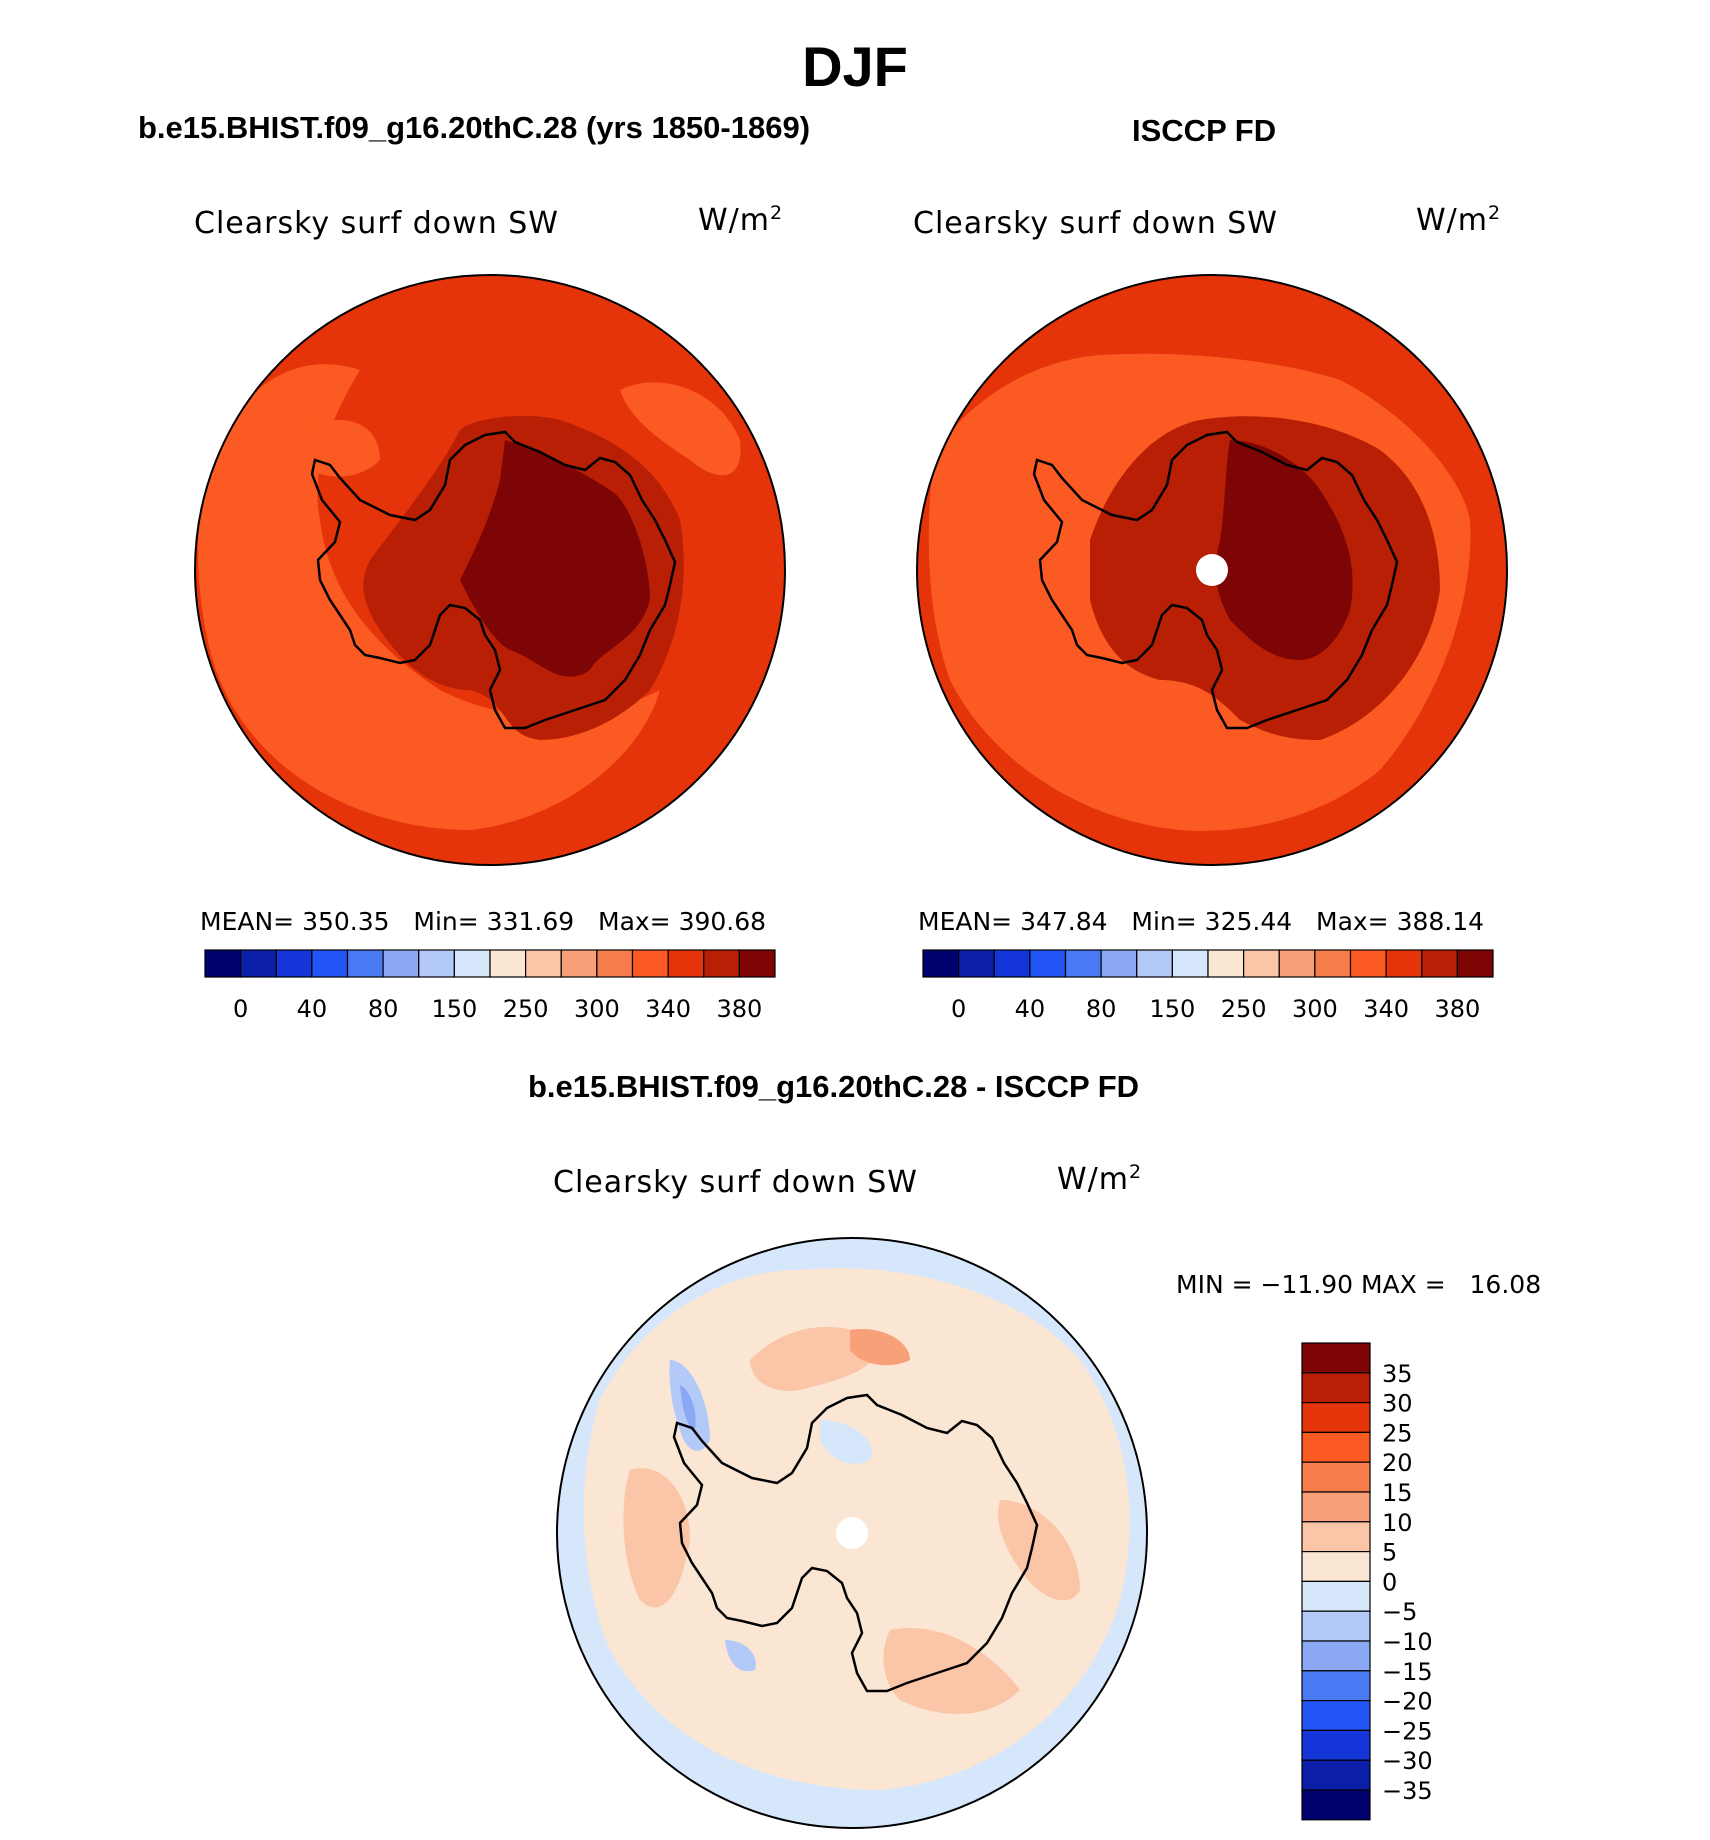 Image resolution: width=1710 pixels, height=1840 pixels. What do you see at coordinates (1389, 1553) in the screenshot?
I see `diff-colorbar-tick-label: 5` at bounding box center [1389, 1553].